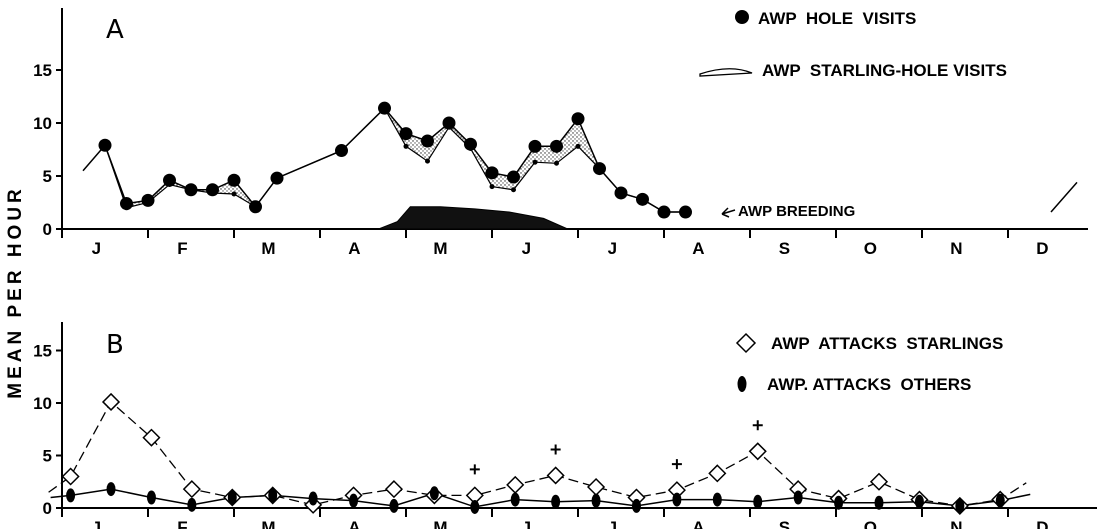 This screenshot has width=1109, height=529. Describe the element at coordinates (535, 512) in the screenshot. I see `panel-b-x-ticks` at that location.